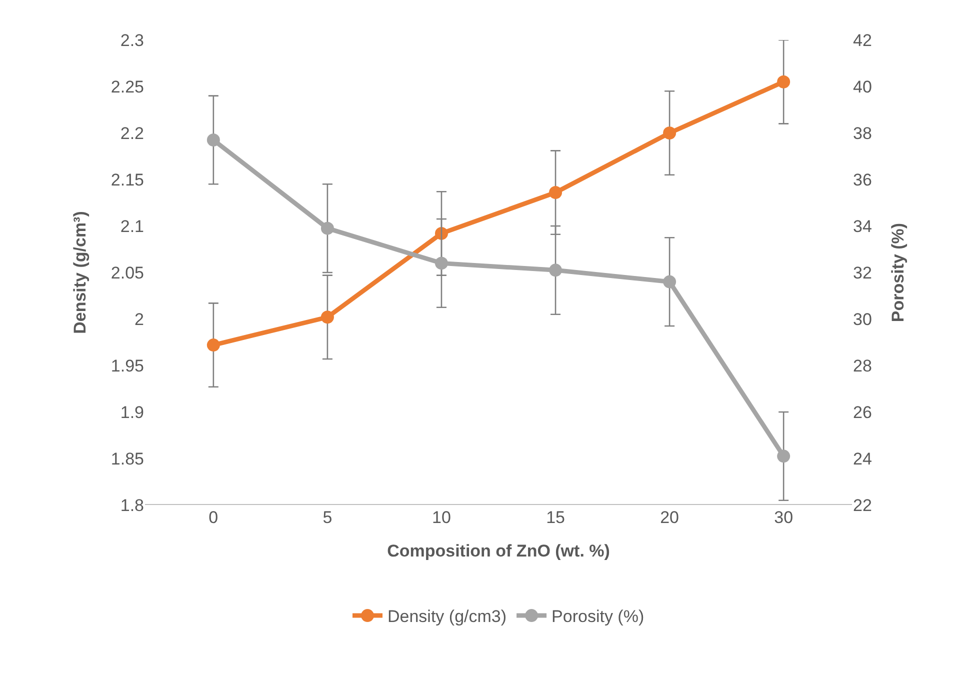  I want to click on y2-tick-label: 36, so click(862, 180).